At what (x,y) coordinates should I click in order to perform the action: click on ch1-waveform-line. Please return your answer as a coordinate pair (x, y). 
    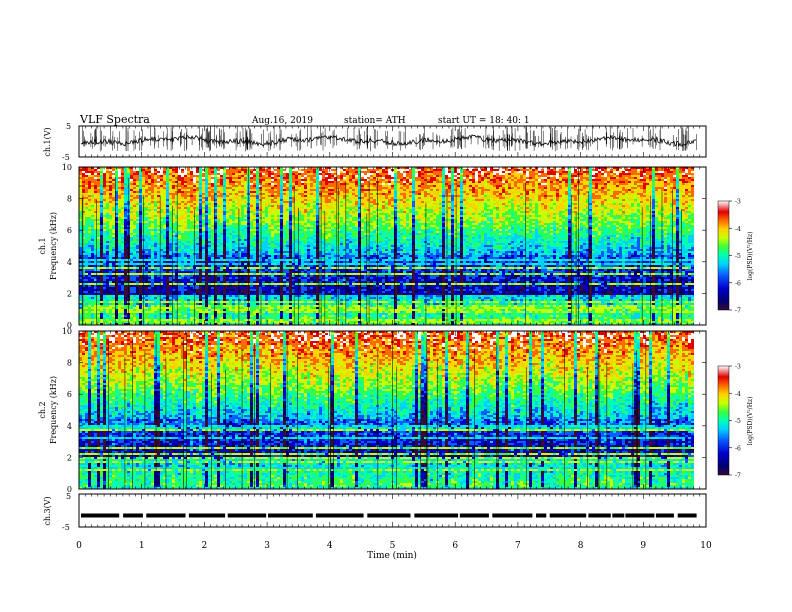
    Looking at the image, I should click on (388, 140).